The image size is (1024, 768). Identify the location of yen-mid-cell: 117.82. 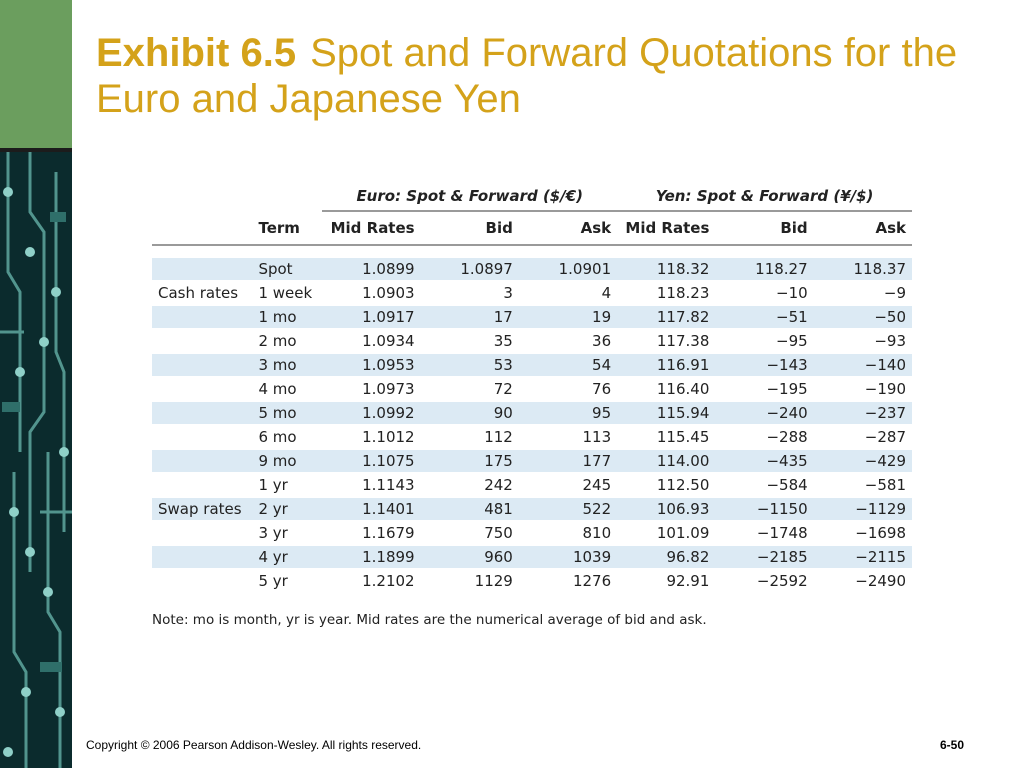
(666, 317).